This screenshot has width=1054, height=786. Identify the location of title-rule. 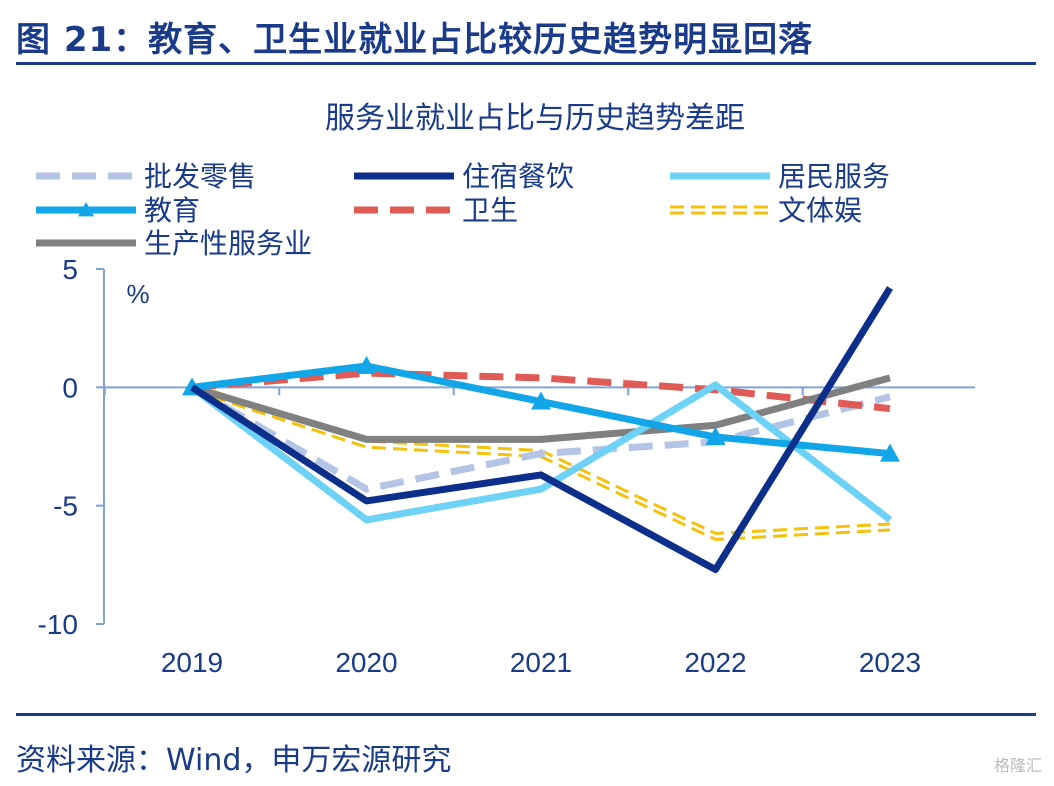
(526, 63).